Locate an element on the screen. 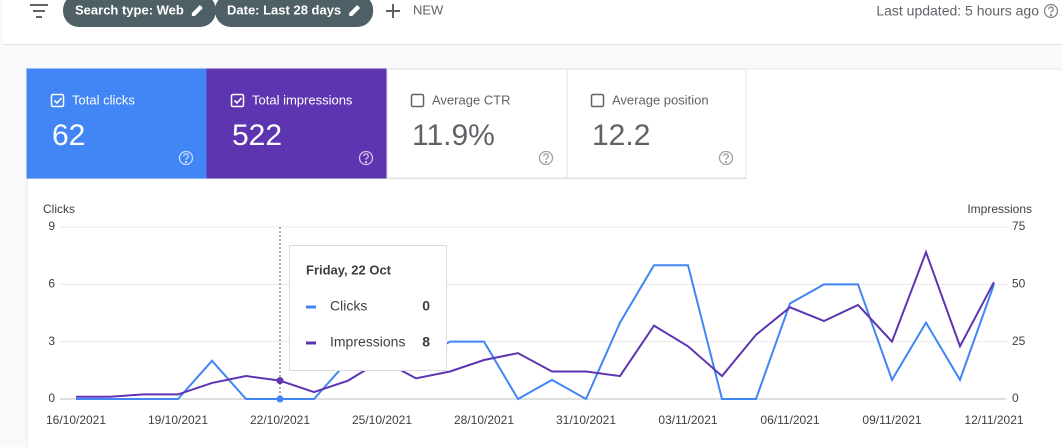 The width and height of the screenshot is (1062, 447). chip-label: Search type: Web is located at coordinates (129, 9).